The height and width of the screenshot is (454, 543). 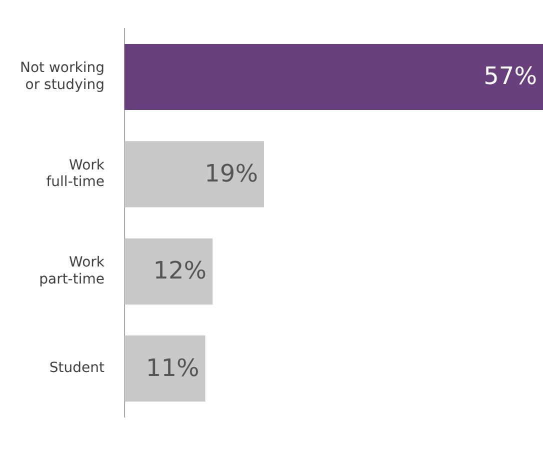 I want to click on data-label: 11%, so click(x=173, y=368).